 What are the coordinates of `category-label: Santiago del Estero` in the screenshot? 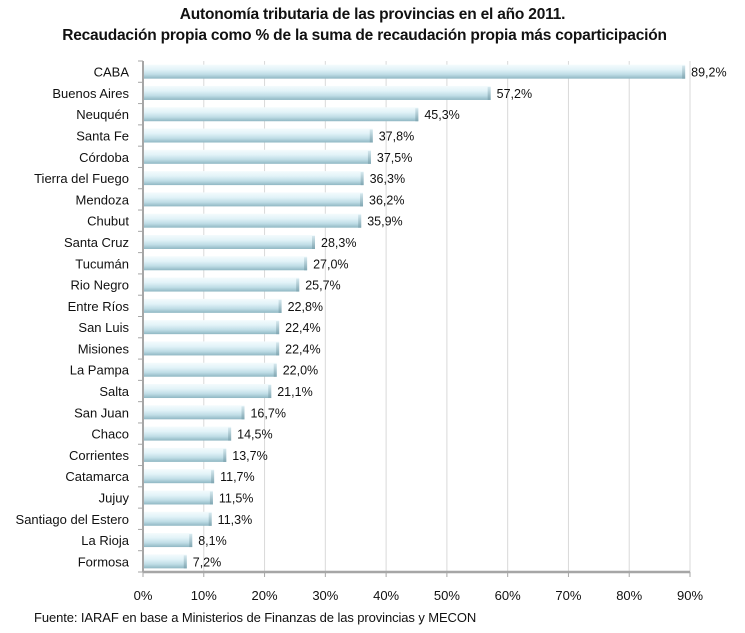 It's located at (72, 519).